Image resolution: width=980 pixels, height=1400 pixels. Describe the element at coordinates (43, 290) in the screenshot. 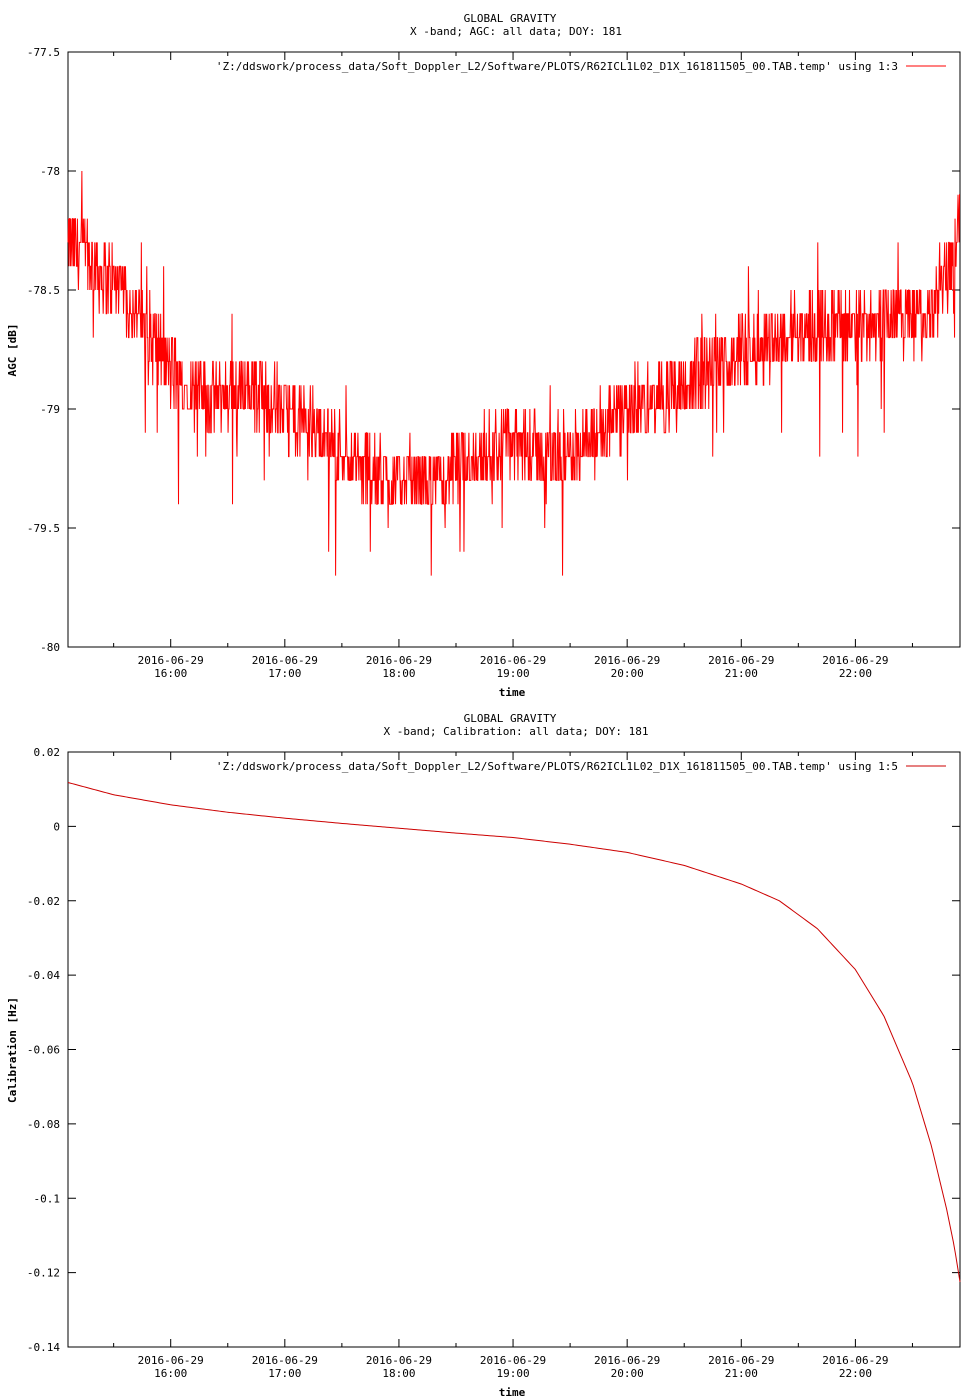

I see `agc-y-tick-label: -78.5` at that location.